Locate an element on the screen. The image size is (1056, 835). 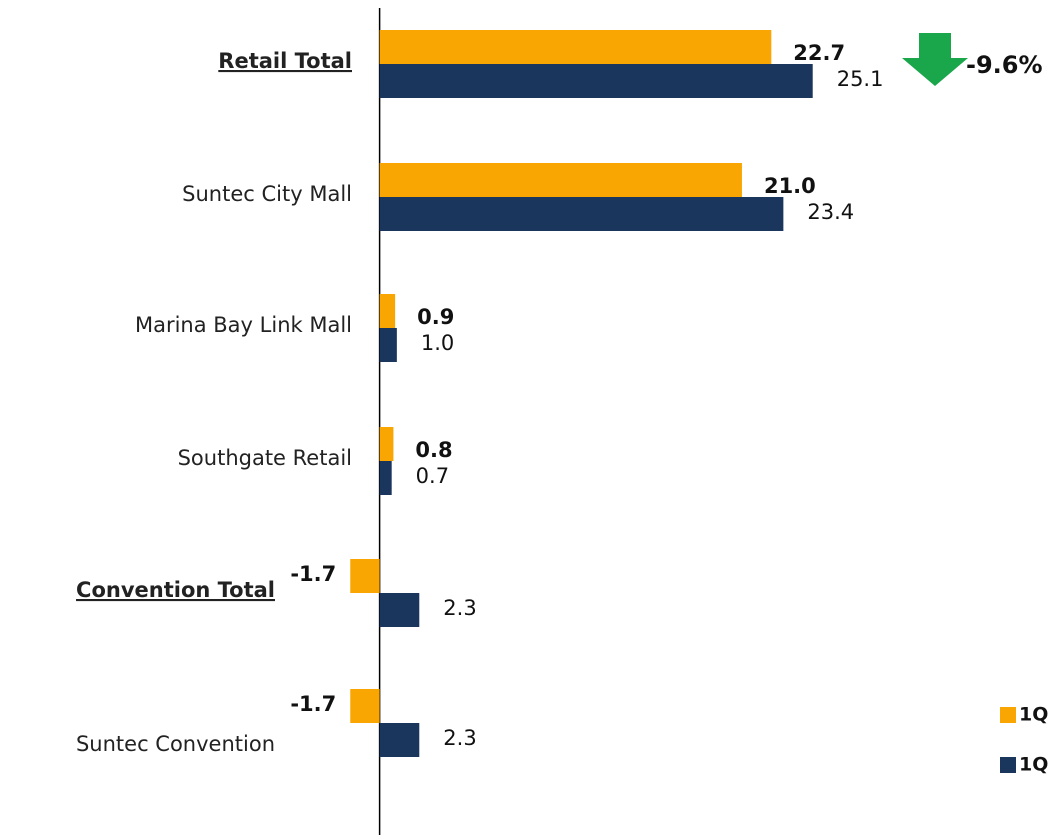
value-label: 25.1 is located at coordinates (860, 79).